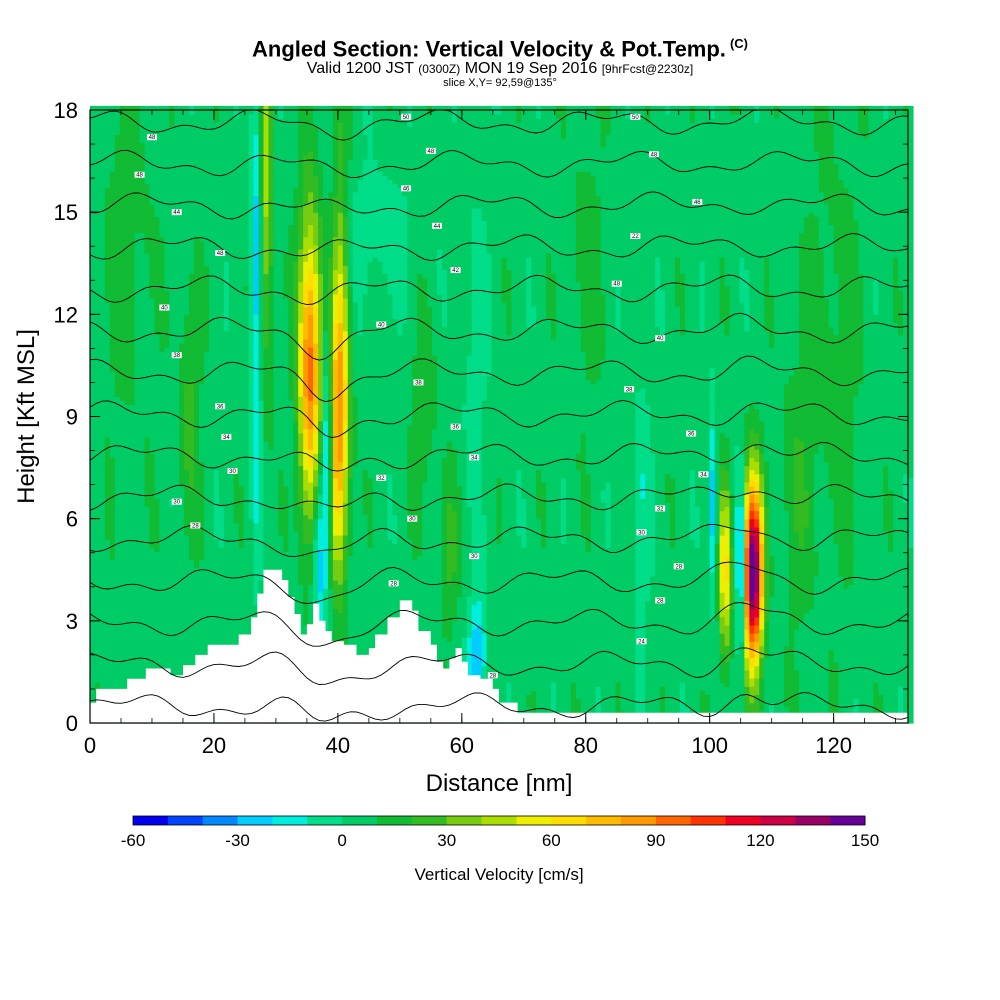 The height and width of the screenshot is (1000, 1000). I want to click on slice-info: slice X,Y= 92,59@135°, so click(500, 83).